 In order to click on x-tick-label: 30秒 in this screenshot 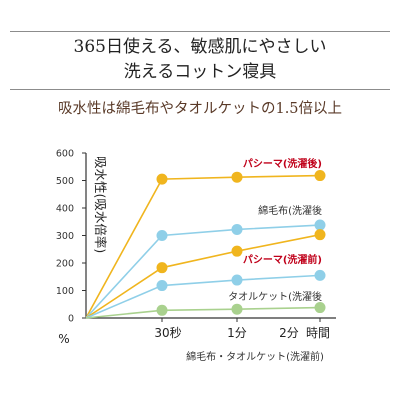, I will do `click(167, 333)`.